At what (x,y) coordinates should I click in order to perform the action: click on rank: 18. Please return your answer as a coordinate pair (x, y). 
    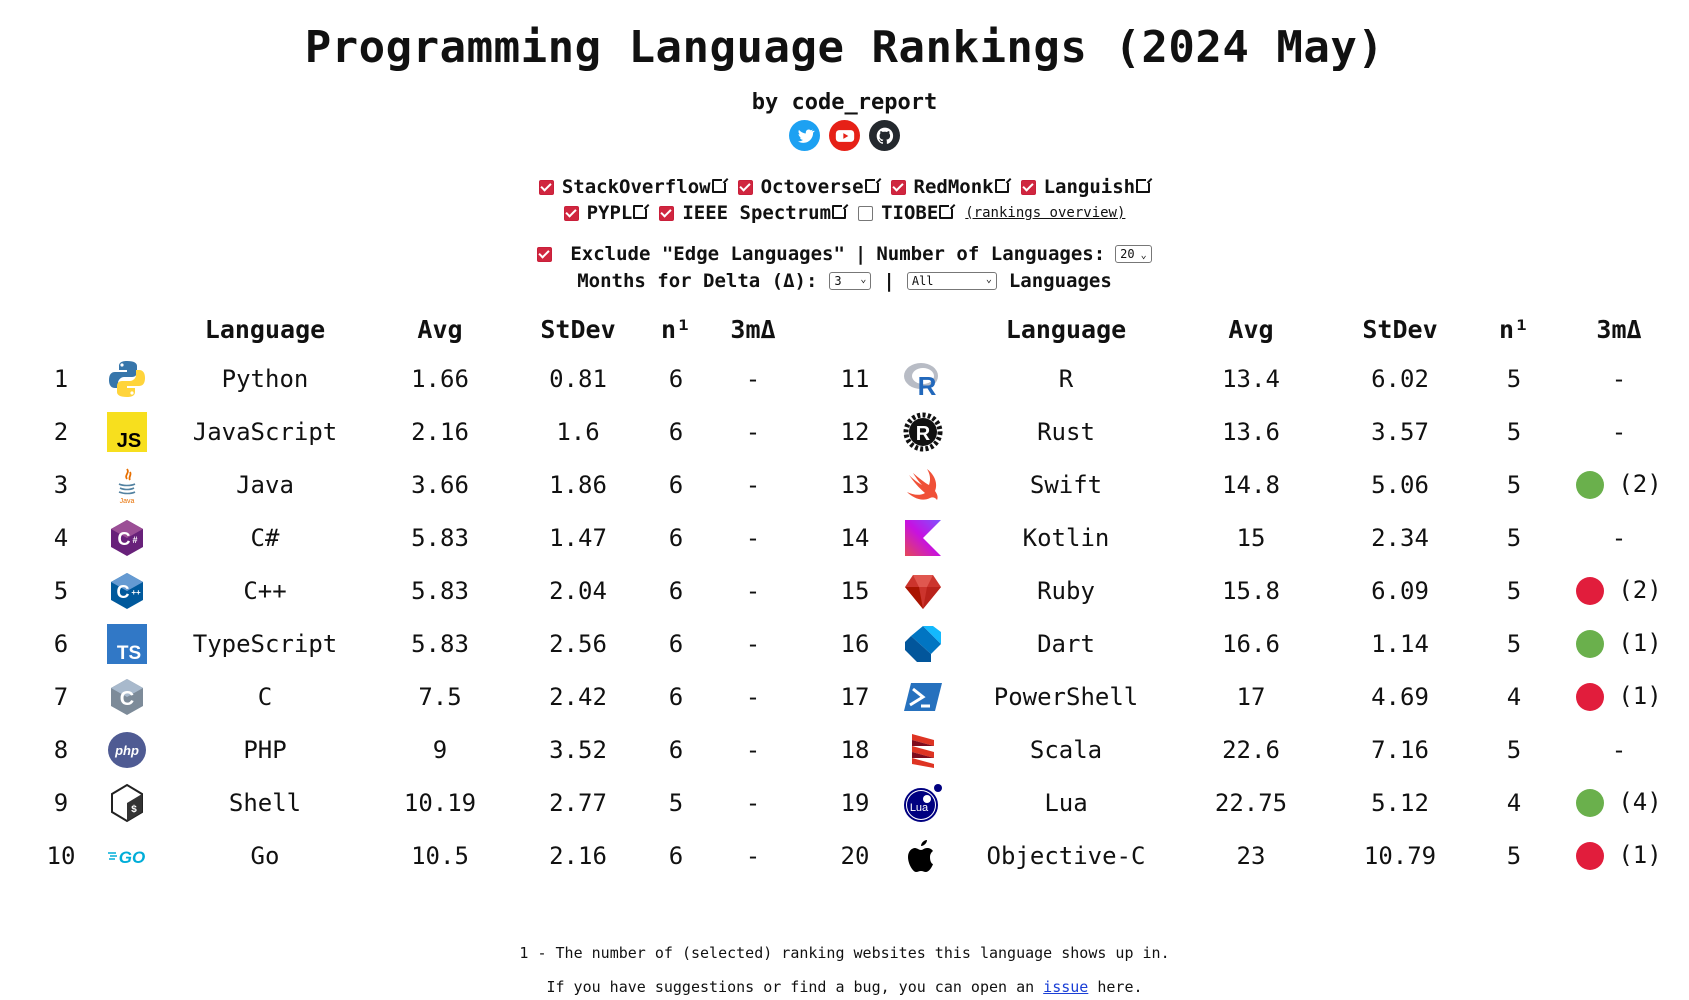
    Looking at the image, I should click on (855, 749).